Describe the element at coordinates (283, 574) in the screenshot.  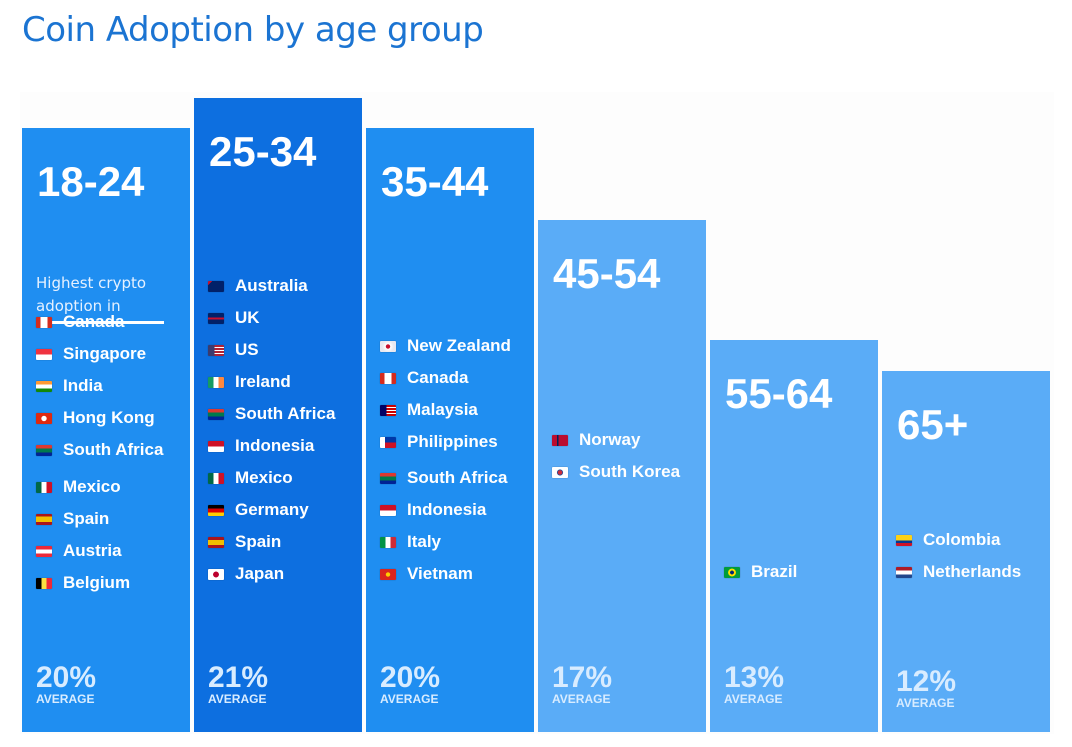
I see `country-item: Japan` at that location.